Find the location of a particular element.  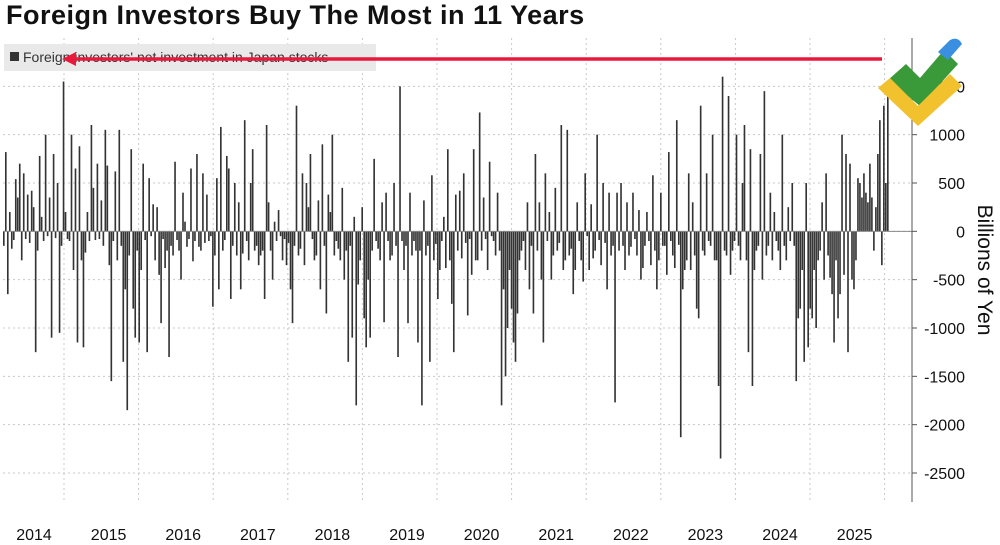

x-tick-label: 2022 is located at coordinates (631, 535).